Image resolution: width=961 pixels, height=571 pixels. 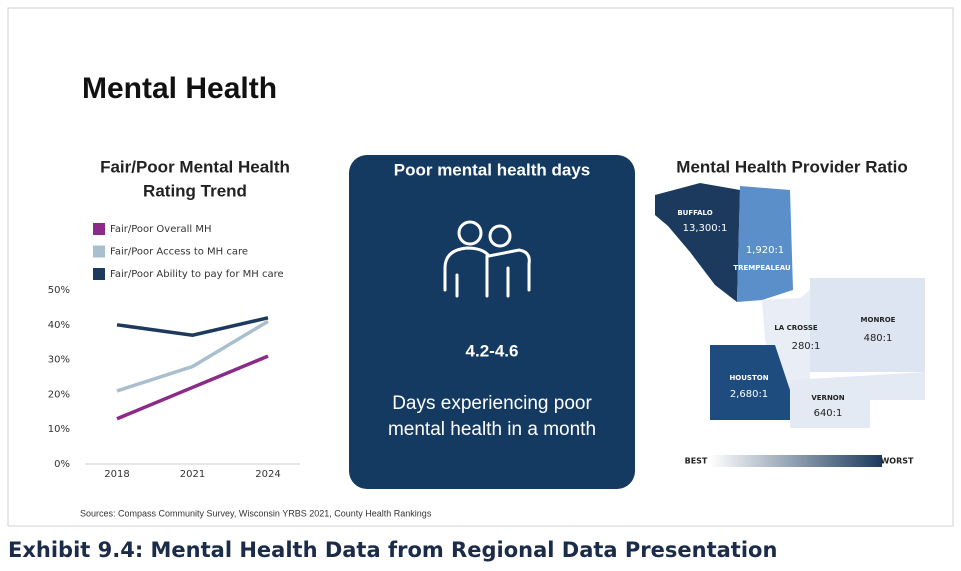 What do you see at coordinates (492, 403) in the screenshot?
I see `card-caption: Days experiencing poor` at bounding box center [492, 403].